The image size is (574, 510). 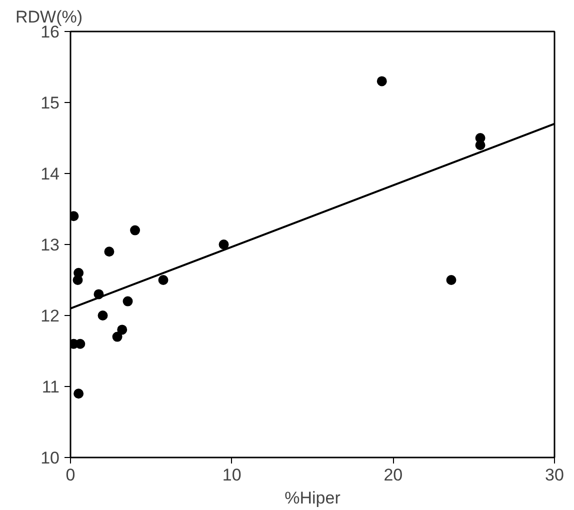 What do you see at coordinates (232, 475) in the screenshot?
I see `x-tick-label: 10` at bounding box center [232, 475].